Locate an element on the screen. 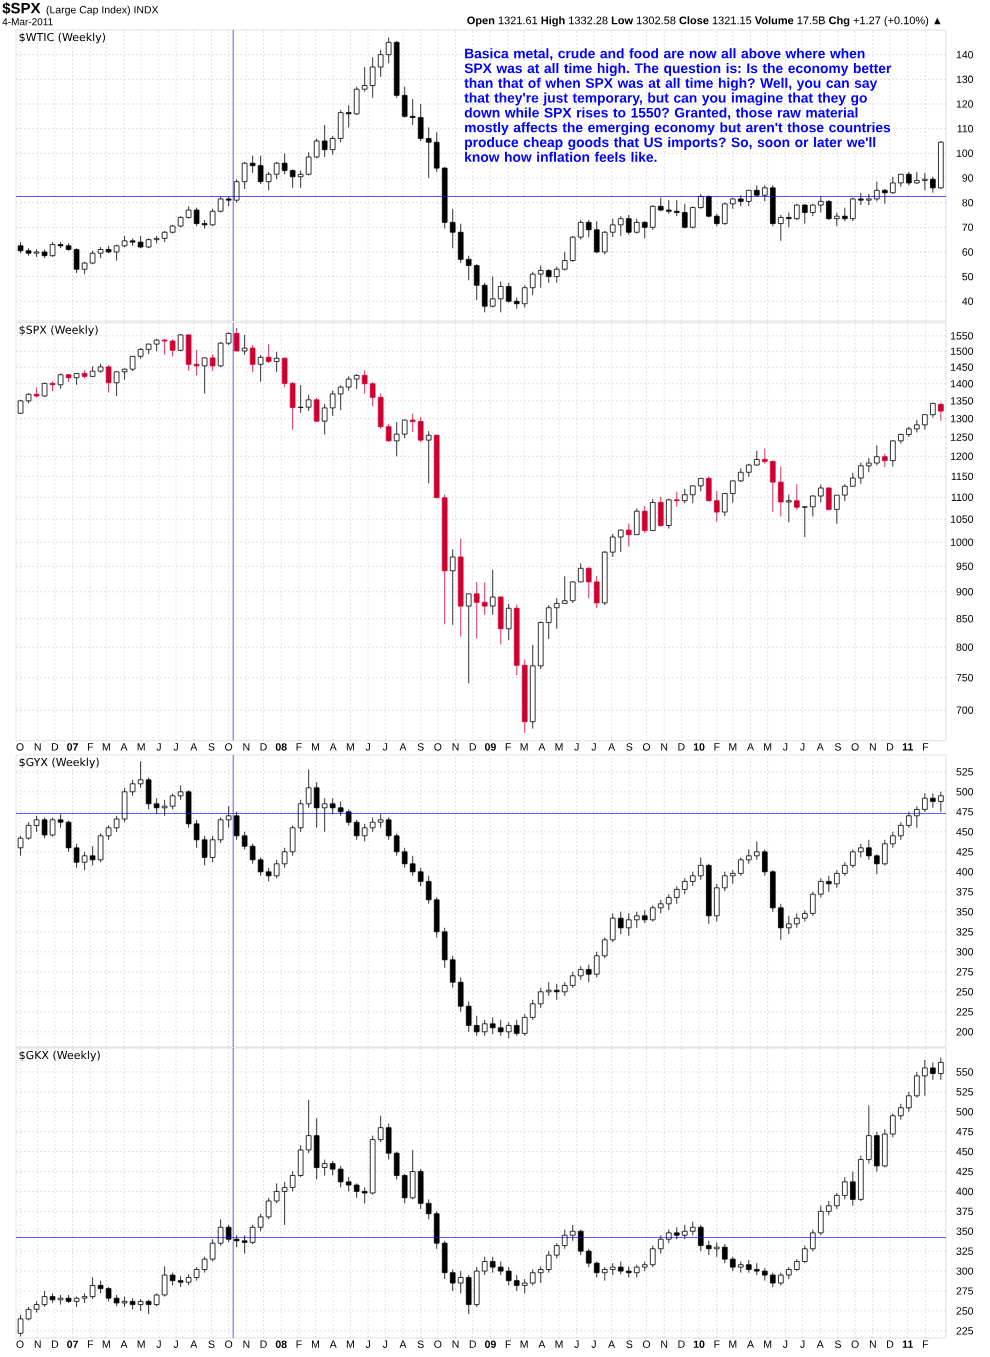 Image resolution: width=990 pixels, height=1357 pixels. annotation: Basica metal, crude and food are now all above where when SPX was at all time high. The question is: Is the economy better than that of when SPX was at all time high? Well, you can say that they're just temporary, but can you imagine that they go down while SPX rises to 1550? Granted, those raw material mostly affects the emerging economy but aren't those countries produce cheap goods that US imports? So, soon or later we'll know how inflation feels like. is located at coordinates (678, 105).